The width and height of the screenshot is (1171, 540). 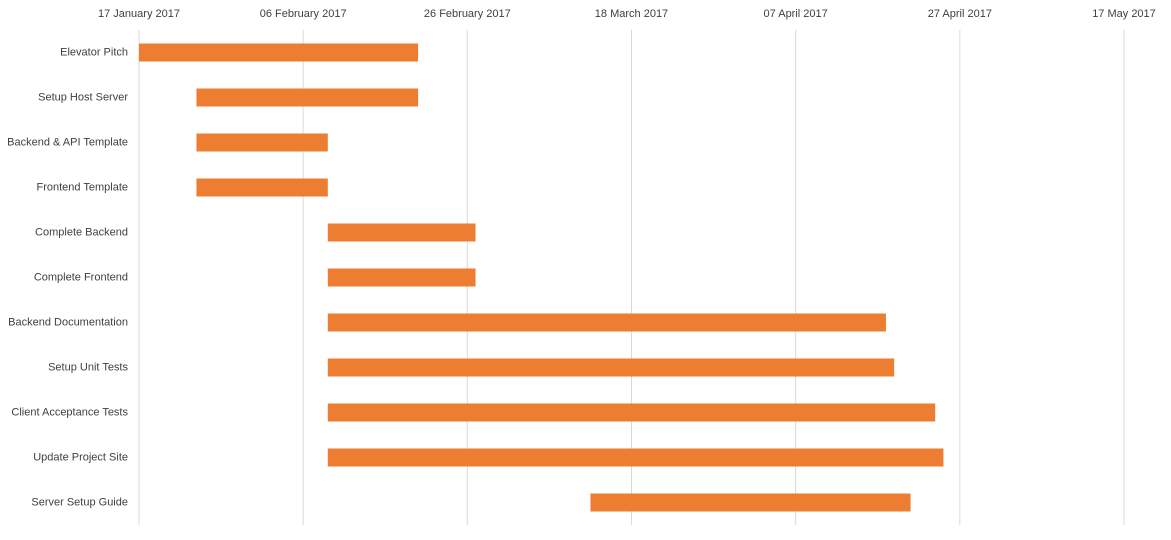 I want to click on x-tick-label: 06 February 2017, so click(x=303, y=14).